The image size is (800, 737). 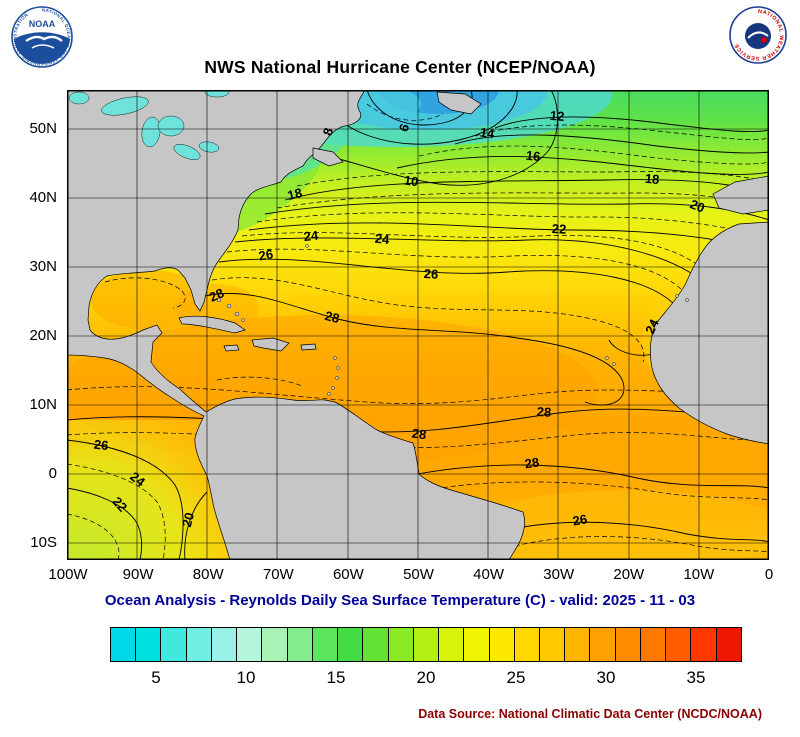 I want to click on lat-label: 20N, so click(x=43, y=335).